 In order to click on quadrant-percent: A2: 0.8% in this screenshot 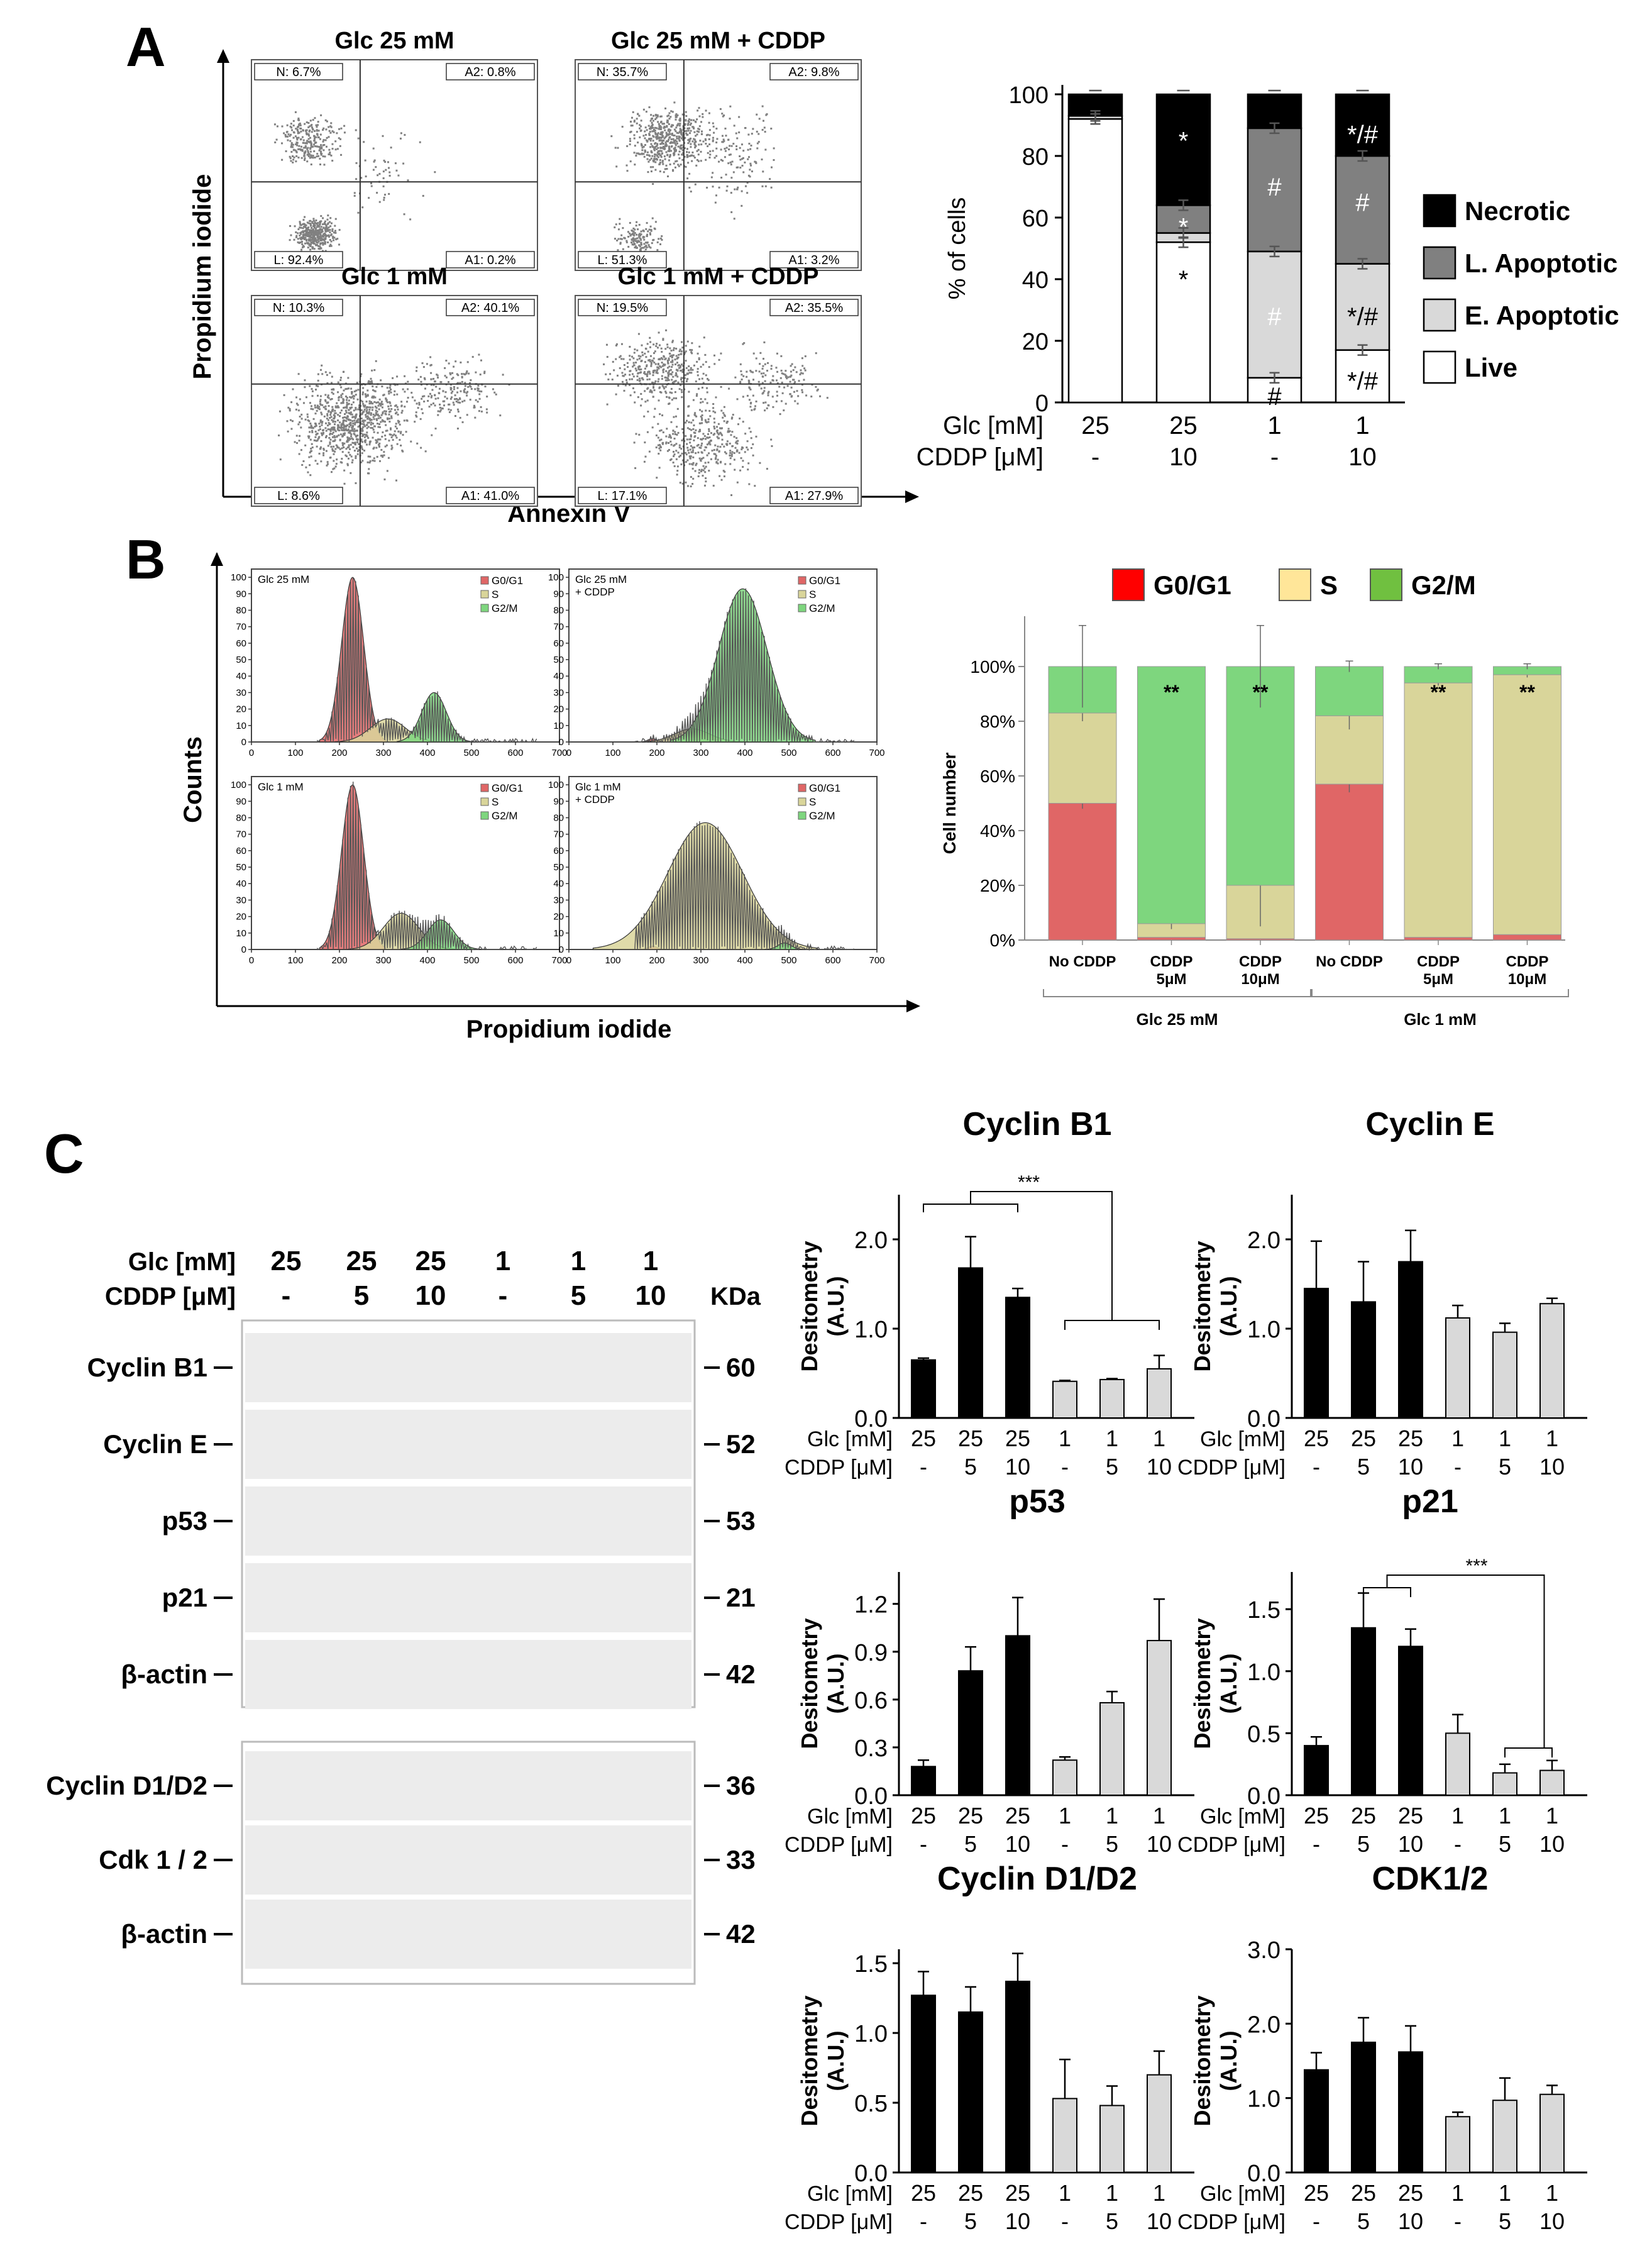, I will do `click(490, 72)`.